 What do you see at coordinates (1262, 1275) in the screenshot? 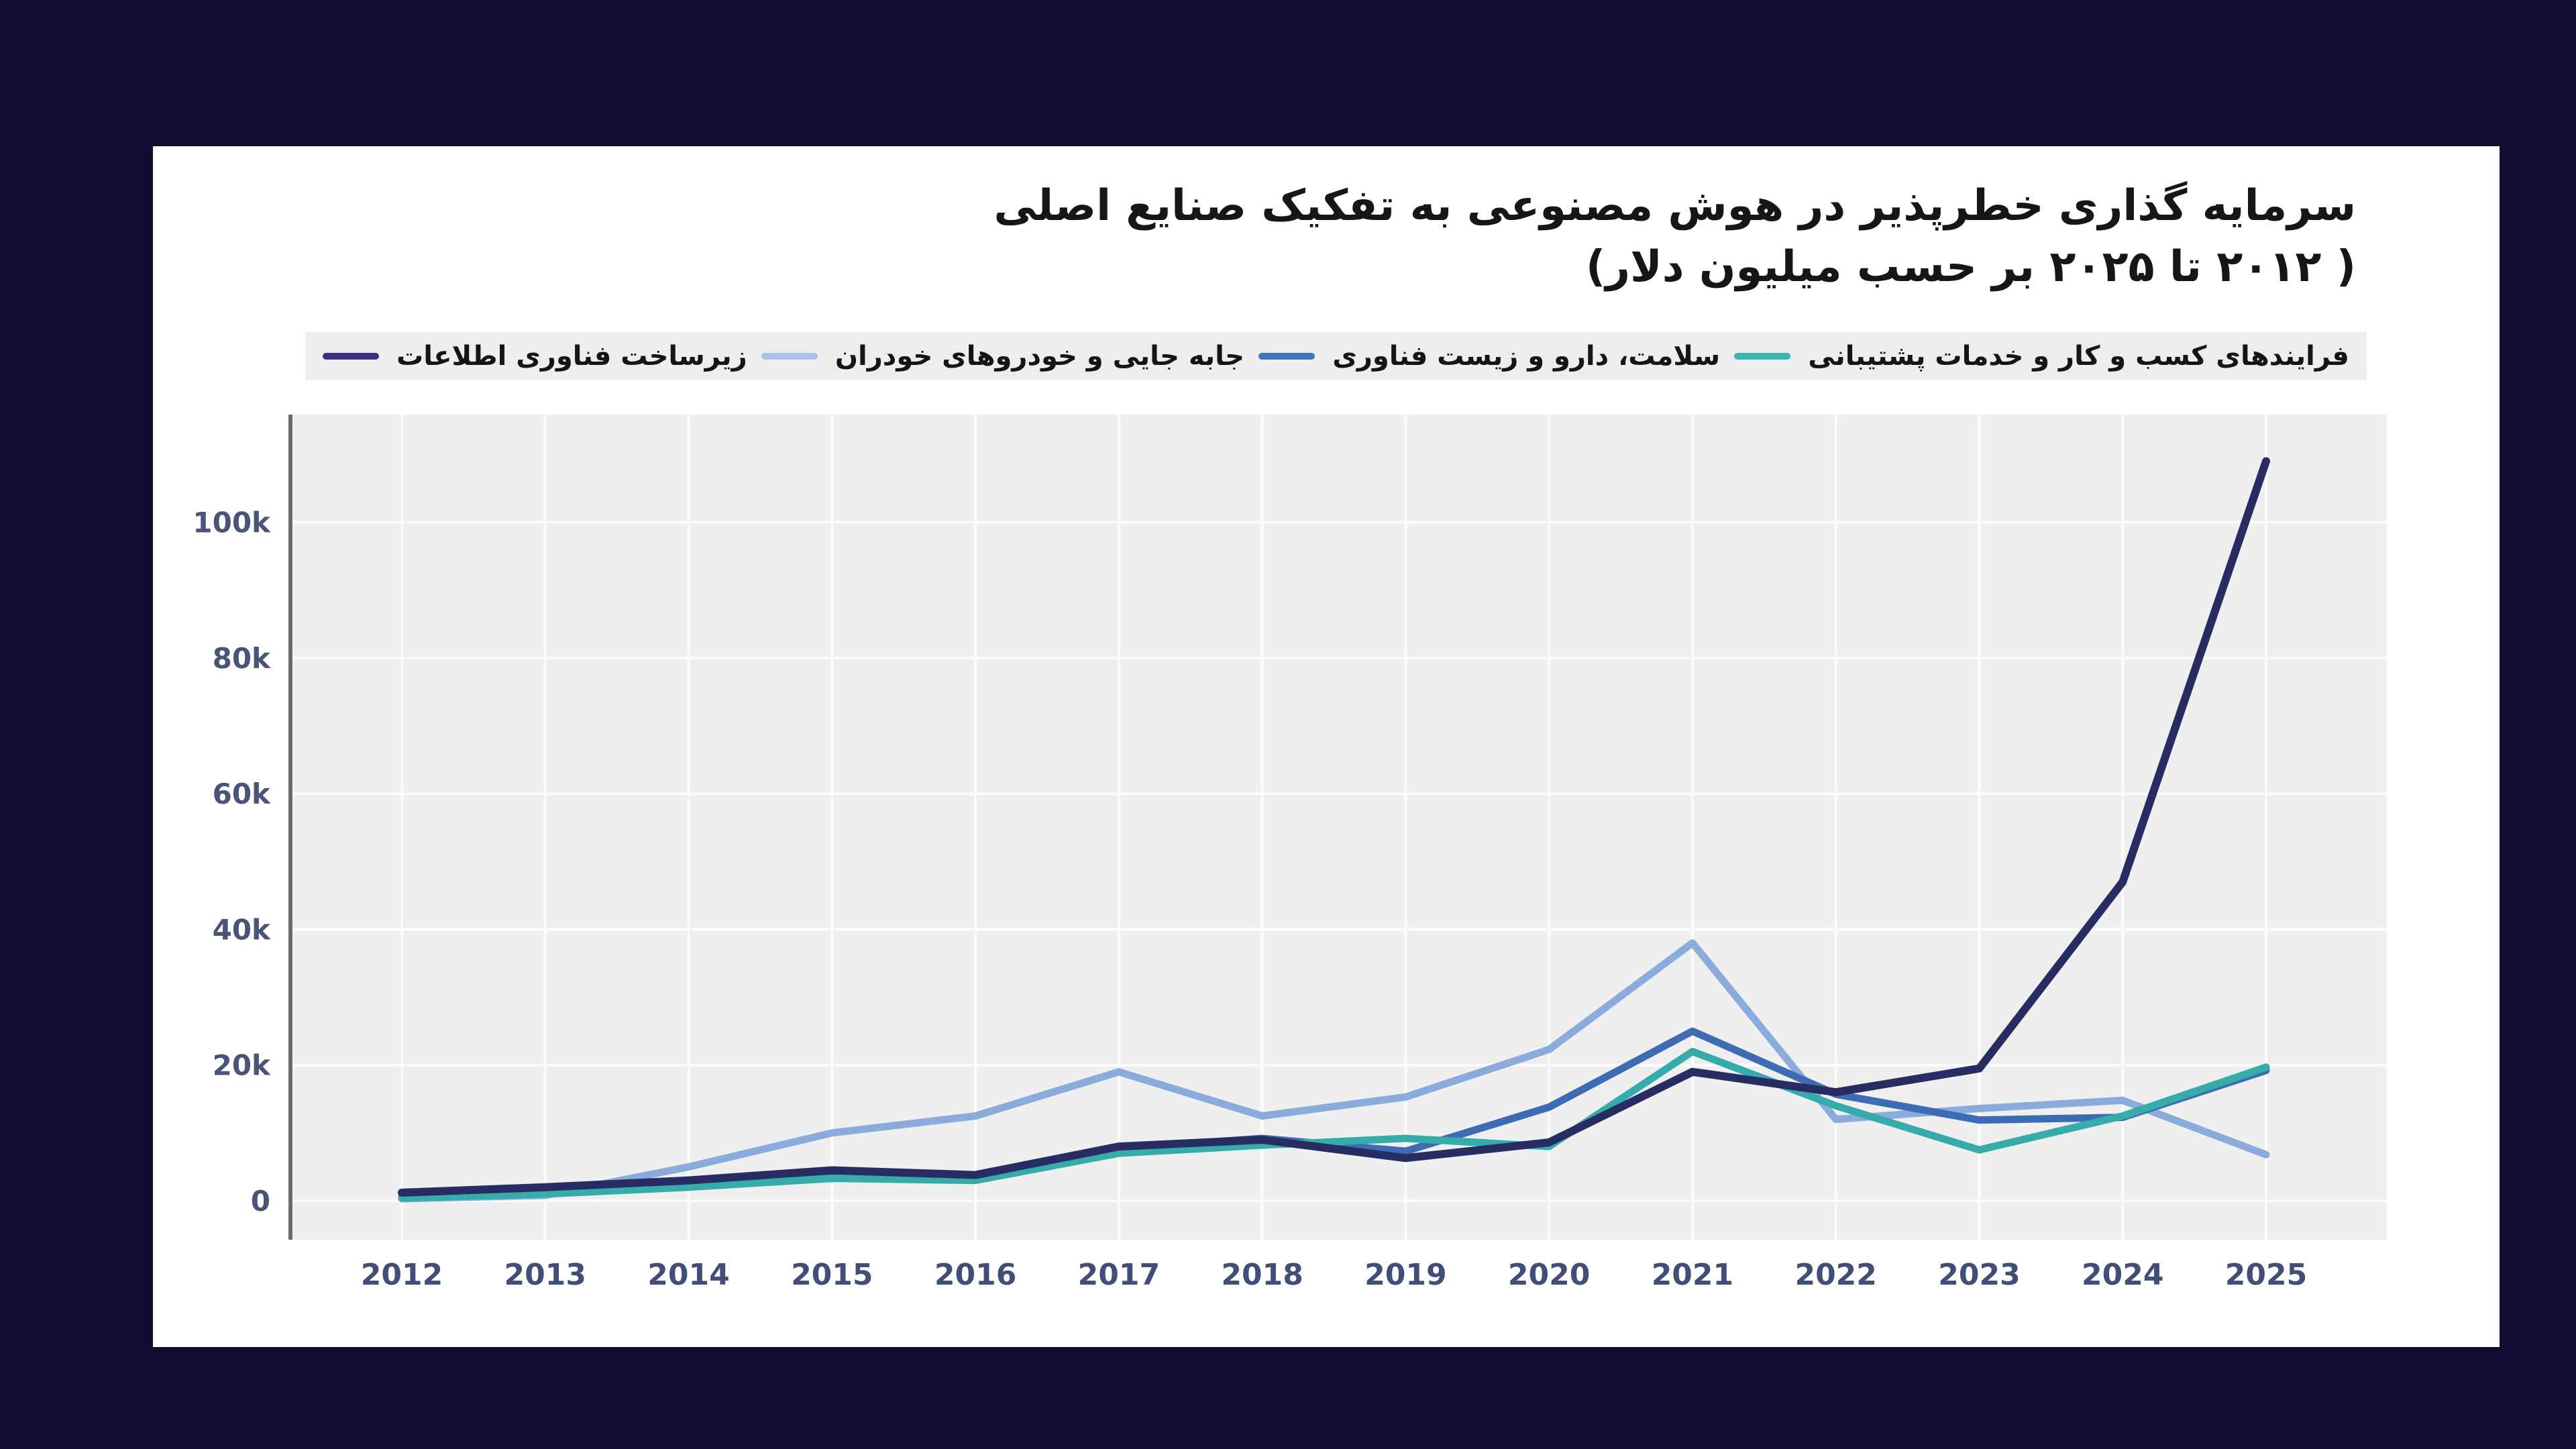
I see `x-tick-label: 2018` at bounding box center [1262, 1275].